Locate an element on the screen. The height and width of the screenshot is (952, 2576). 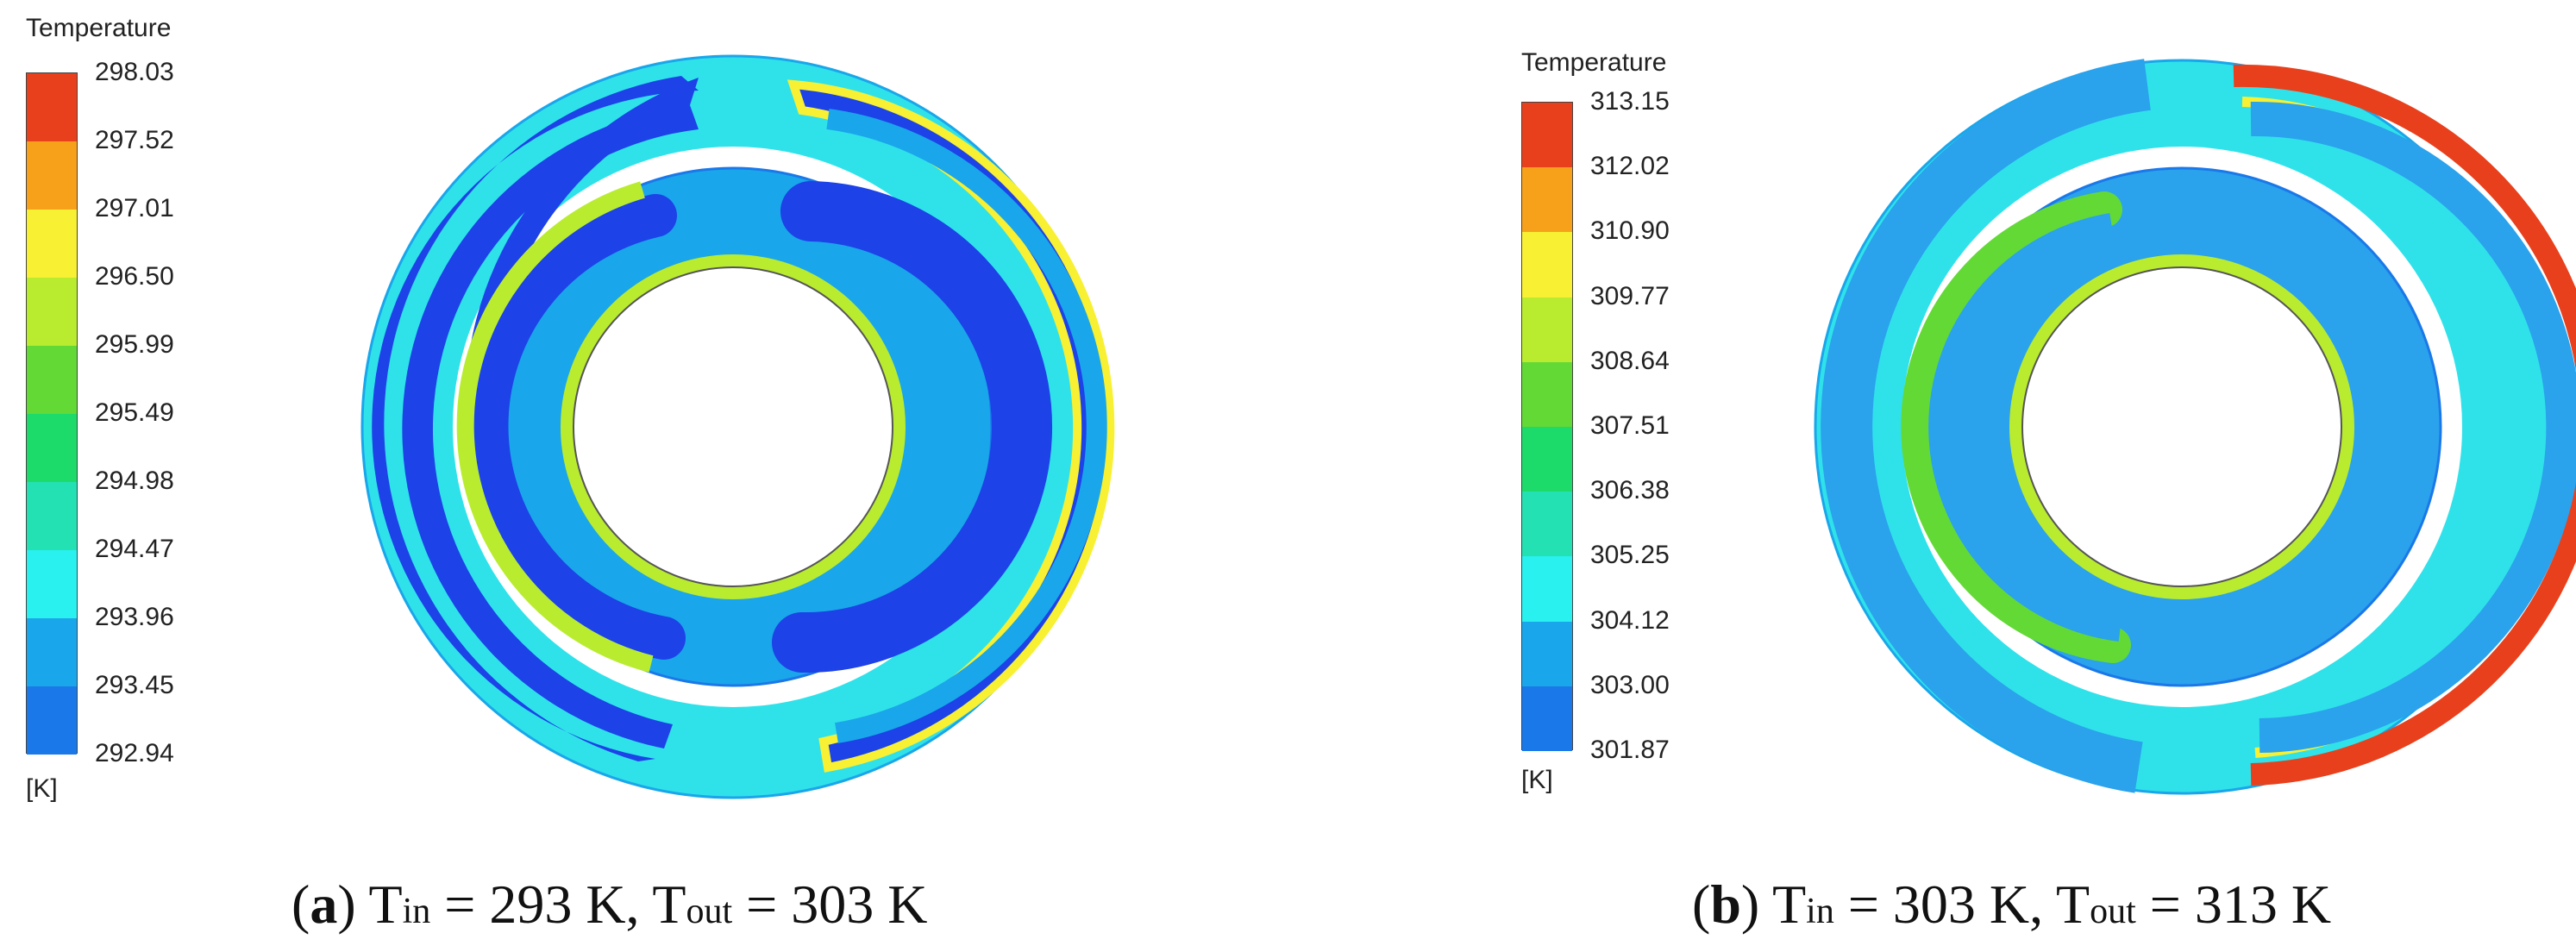
legend-tick-label: 303.00 is located at coordinates (1630, 685).